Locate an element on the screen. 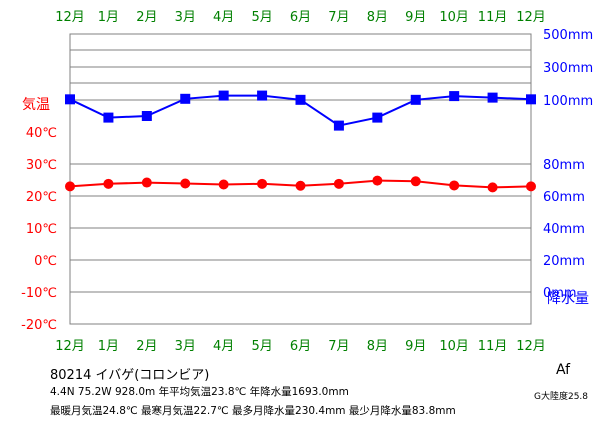 The width and height of the screenshot is (611, 425). climate-classification: Af is located at coordinates (563, 370).